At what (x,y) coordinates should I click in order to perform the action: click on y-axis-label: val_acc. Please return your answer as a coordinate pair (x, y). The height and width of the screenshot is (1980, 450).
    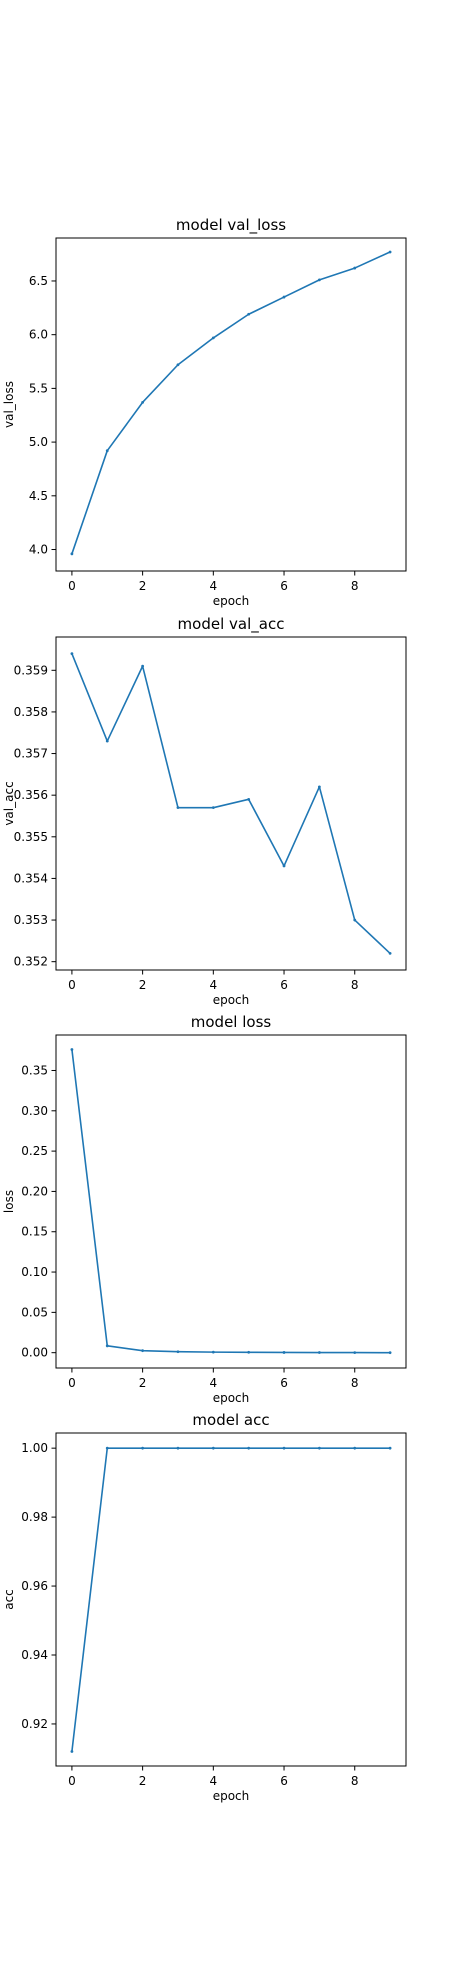
    Looking at the image, I should click on (9, 803).